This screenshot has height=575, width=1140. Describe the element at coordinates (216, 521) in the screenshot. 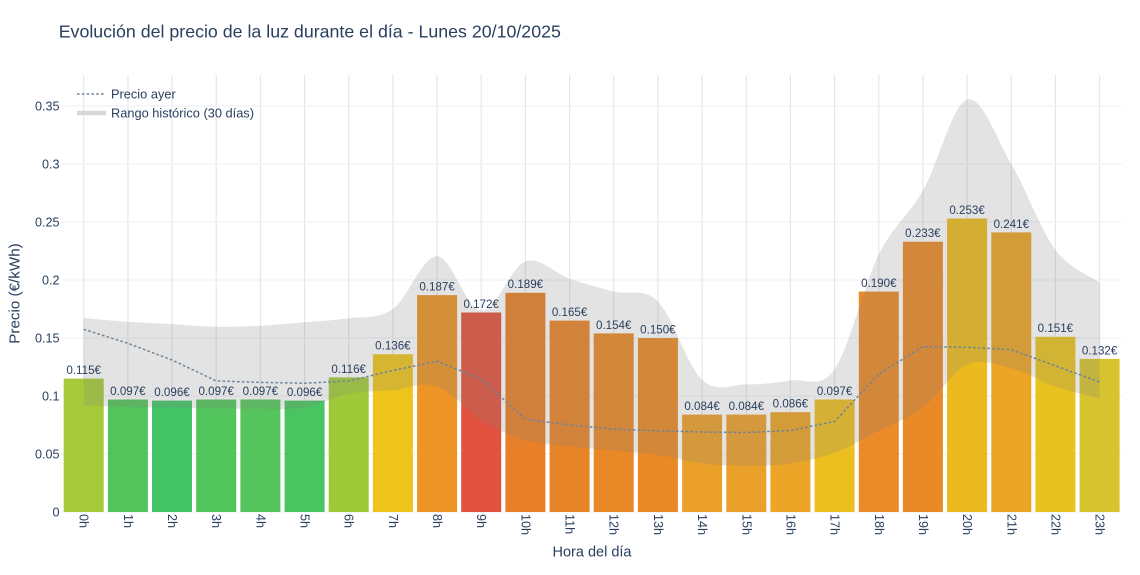

I see `svg-text: 3h` at that location.